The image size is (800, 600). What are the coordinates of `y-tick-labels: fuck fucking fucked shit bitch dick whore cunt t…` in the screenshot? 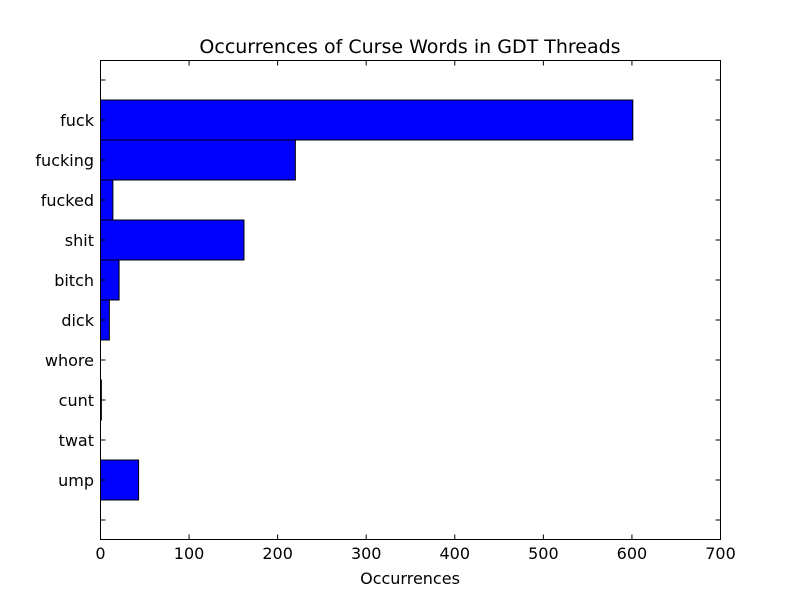 It's located at (64, 300).